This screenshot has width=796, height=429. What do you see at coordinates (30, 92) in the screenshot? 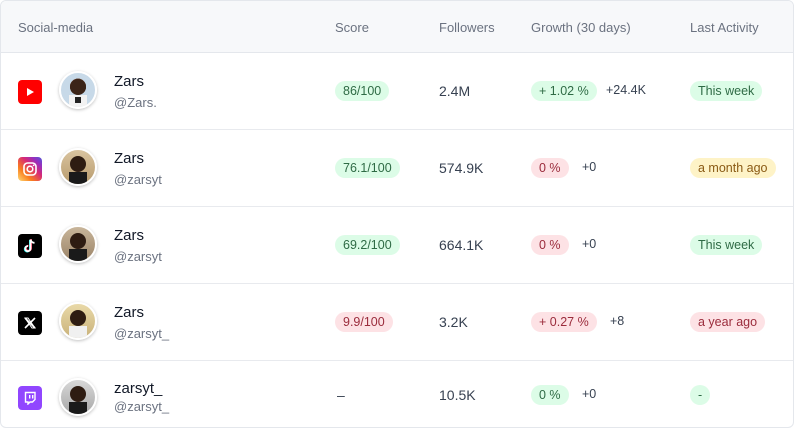
I see `youtube-icon` at bounding box center [30, 92].